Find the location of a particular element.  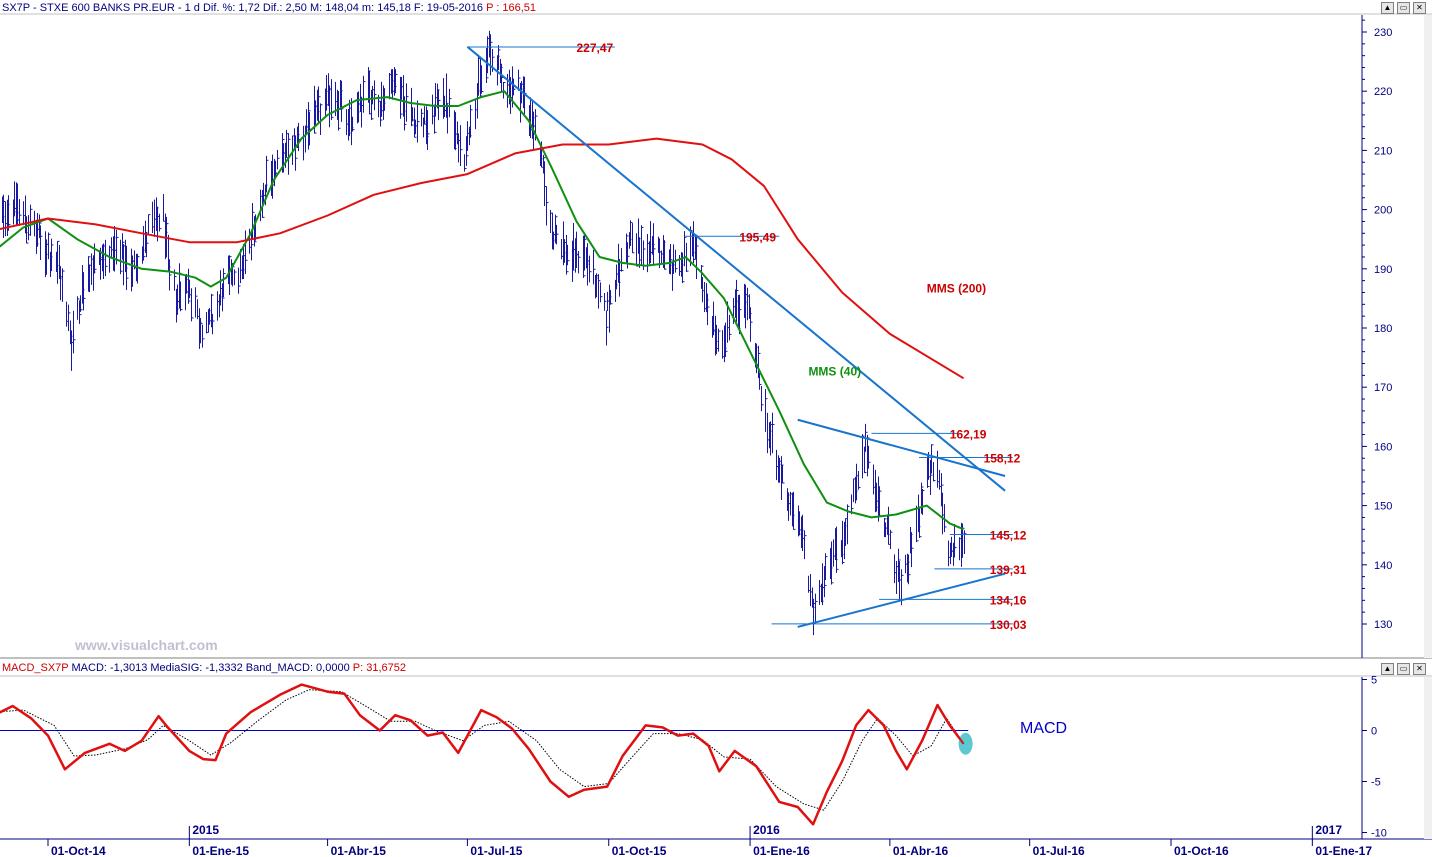

macd-close-button: ✕ is located at coordinates (1419, 669).